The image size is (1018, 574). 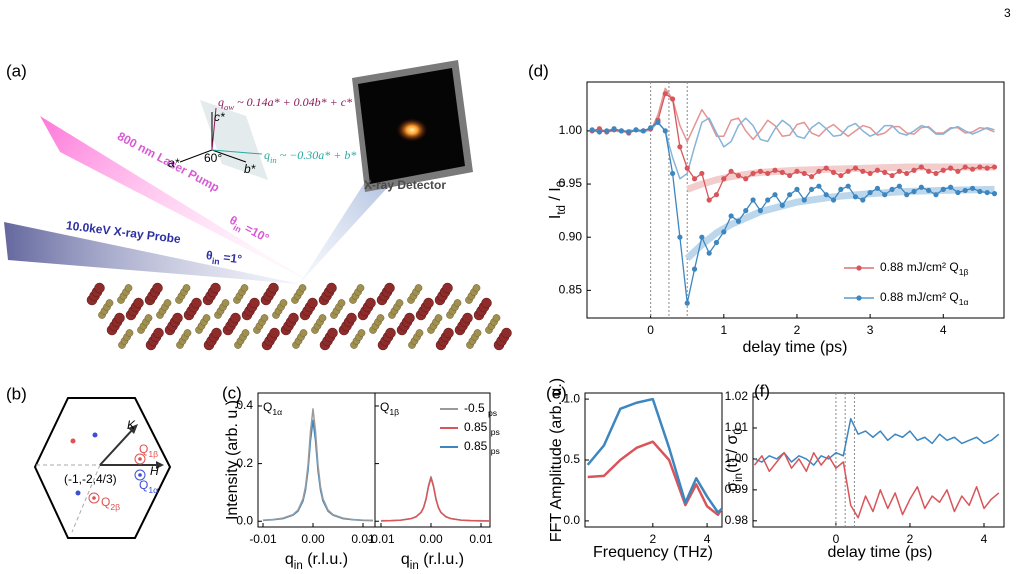 I want to click on y-tick-label: 1.00, so click(x=571, y=130).